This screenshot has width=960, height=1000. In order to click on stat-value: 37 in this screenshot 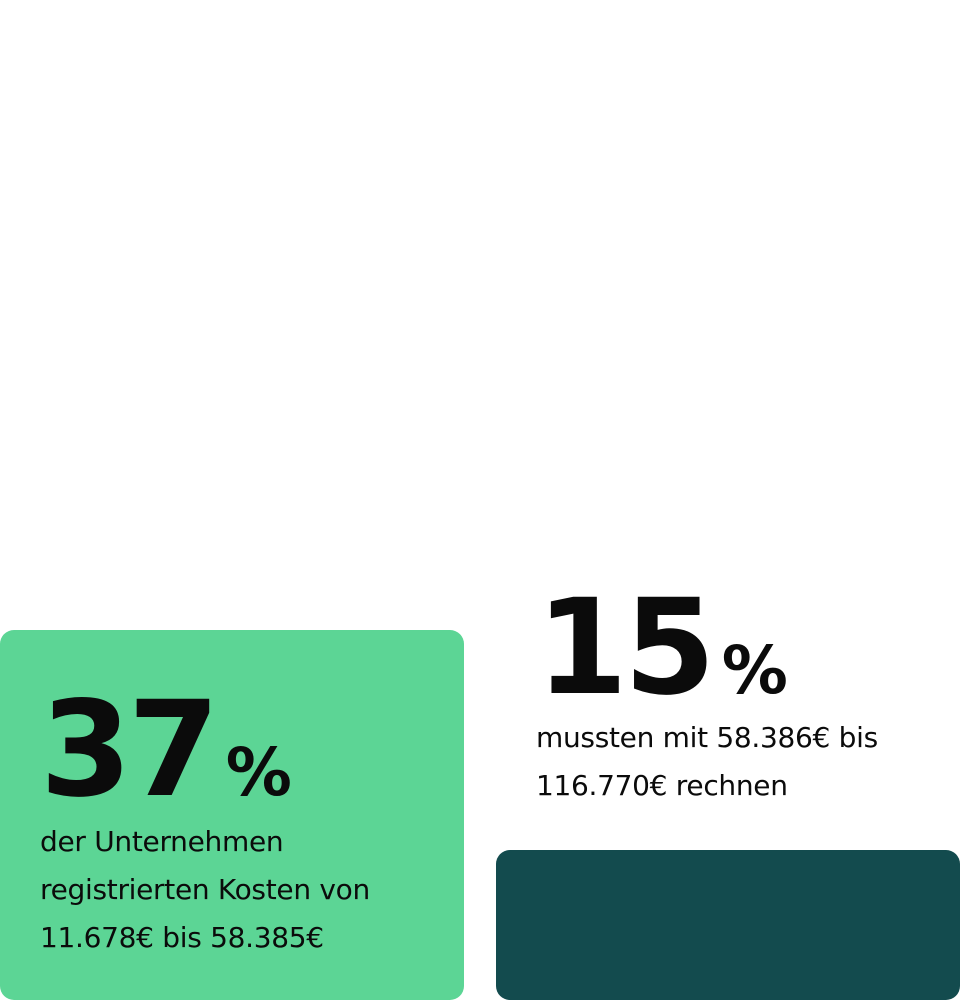, I will do `click(130, 750)`.